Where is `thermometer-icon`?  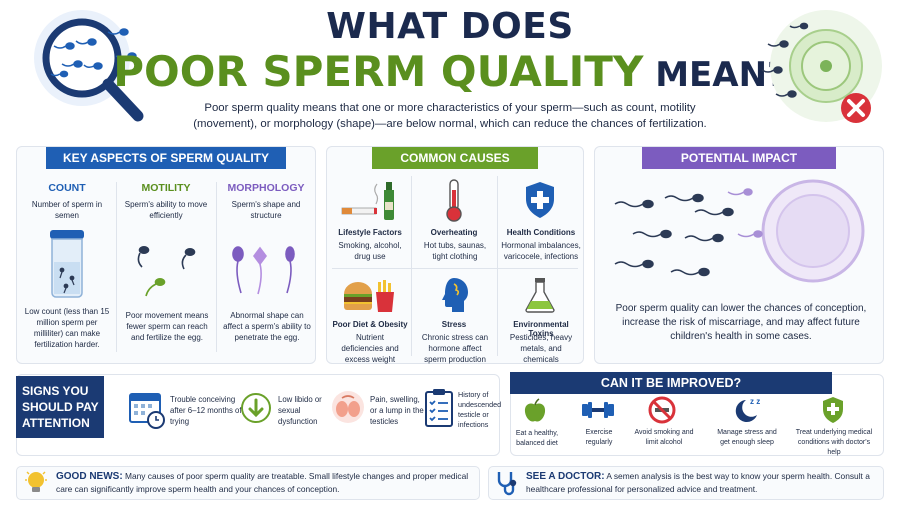 thermometer-icon is located at coordinates (454, 200).